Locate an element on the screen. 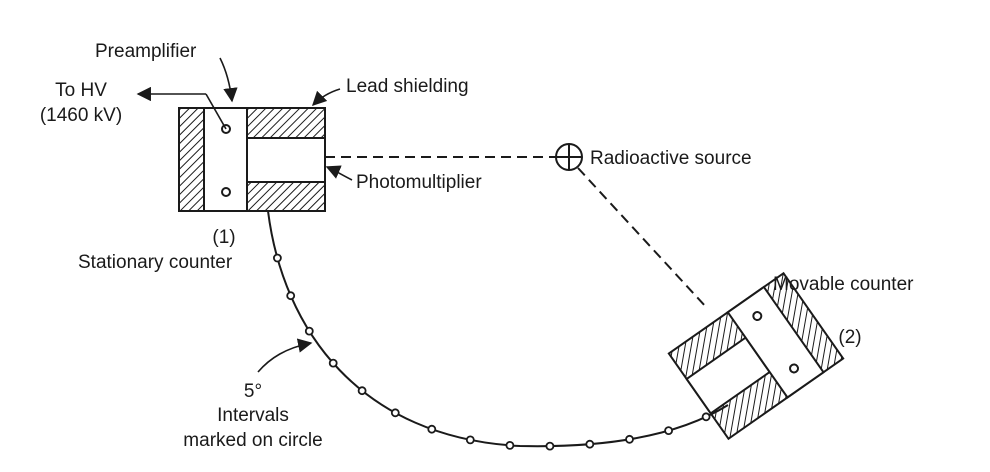 The image size is (990, 472). line-of-sight-movable is located at coordinates (642, 238).